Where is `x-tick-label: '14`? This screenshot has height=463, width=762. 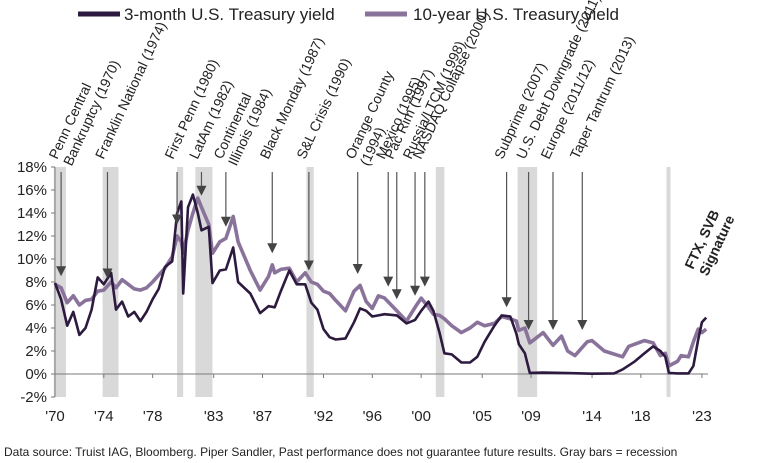 x-tick-label: '14 is located at coordinates (592, 416).